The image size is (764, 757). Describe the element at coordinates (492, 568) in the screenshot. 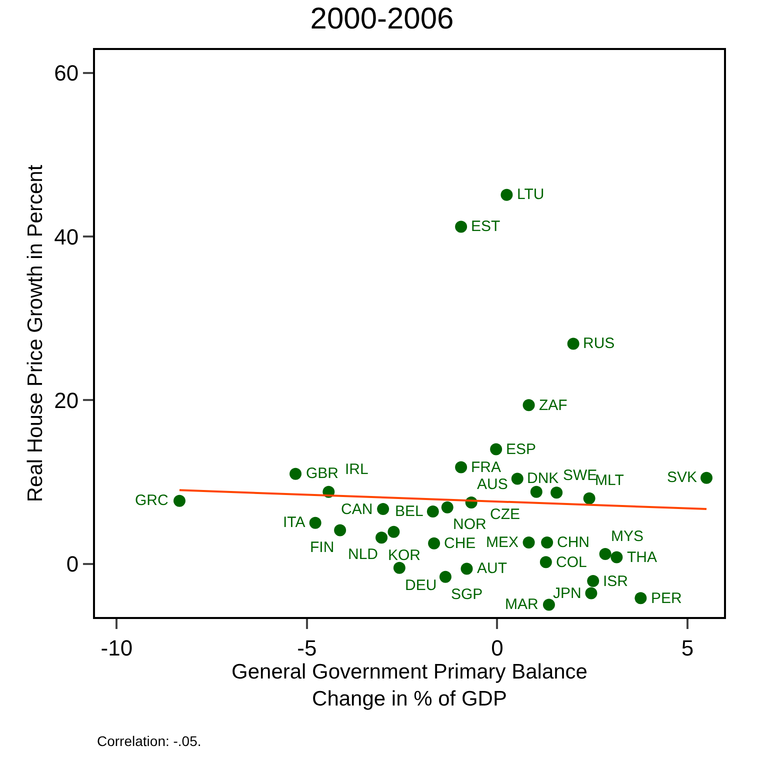

I see `annotation: AUT` at that location.